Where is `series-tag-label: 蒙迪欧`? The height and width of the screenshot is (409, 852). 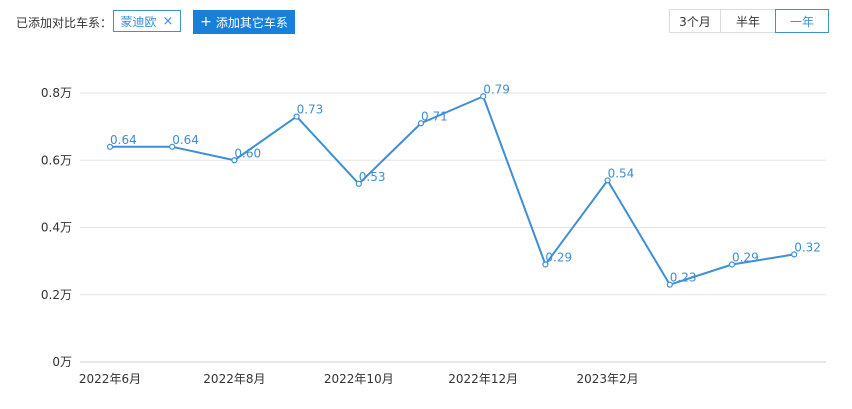
series-tag-label: 蒙迪欧 is located at coordinates (138, 21).